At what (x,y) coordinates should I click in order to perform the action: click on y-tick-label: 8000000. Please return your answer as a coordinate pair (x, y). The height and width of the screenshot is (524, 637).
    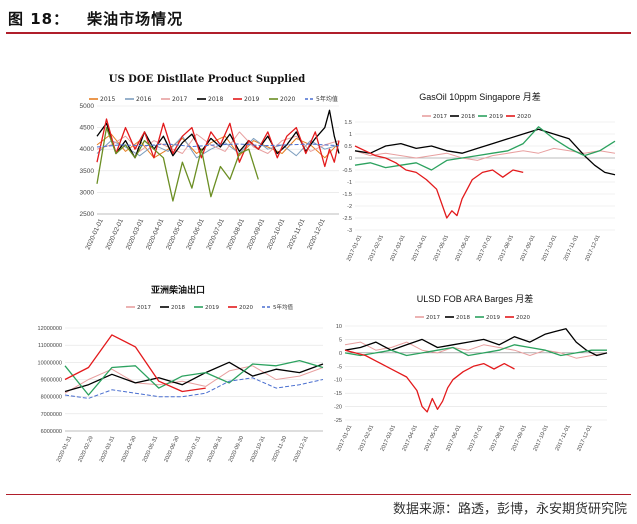
    Looking at the image, I should click on (51, 398).